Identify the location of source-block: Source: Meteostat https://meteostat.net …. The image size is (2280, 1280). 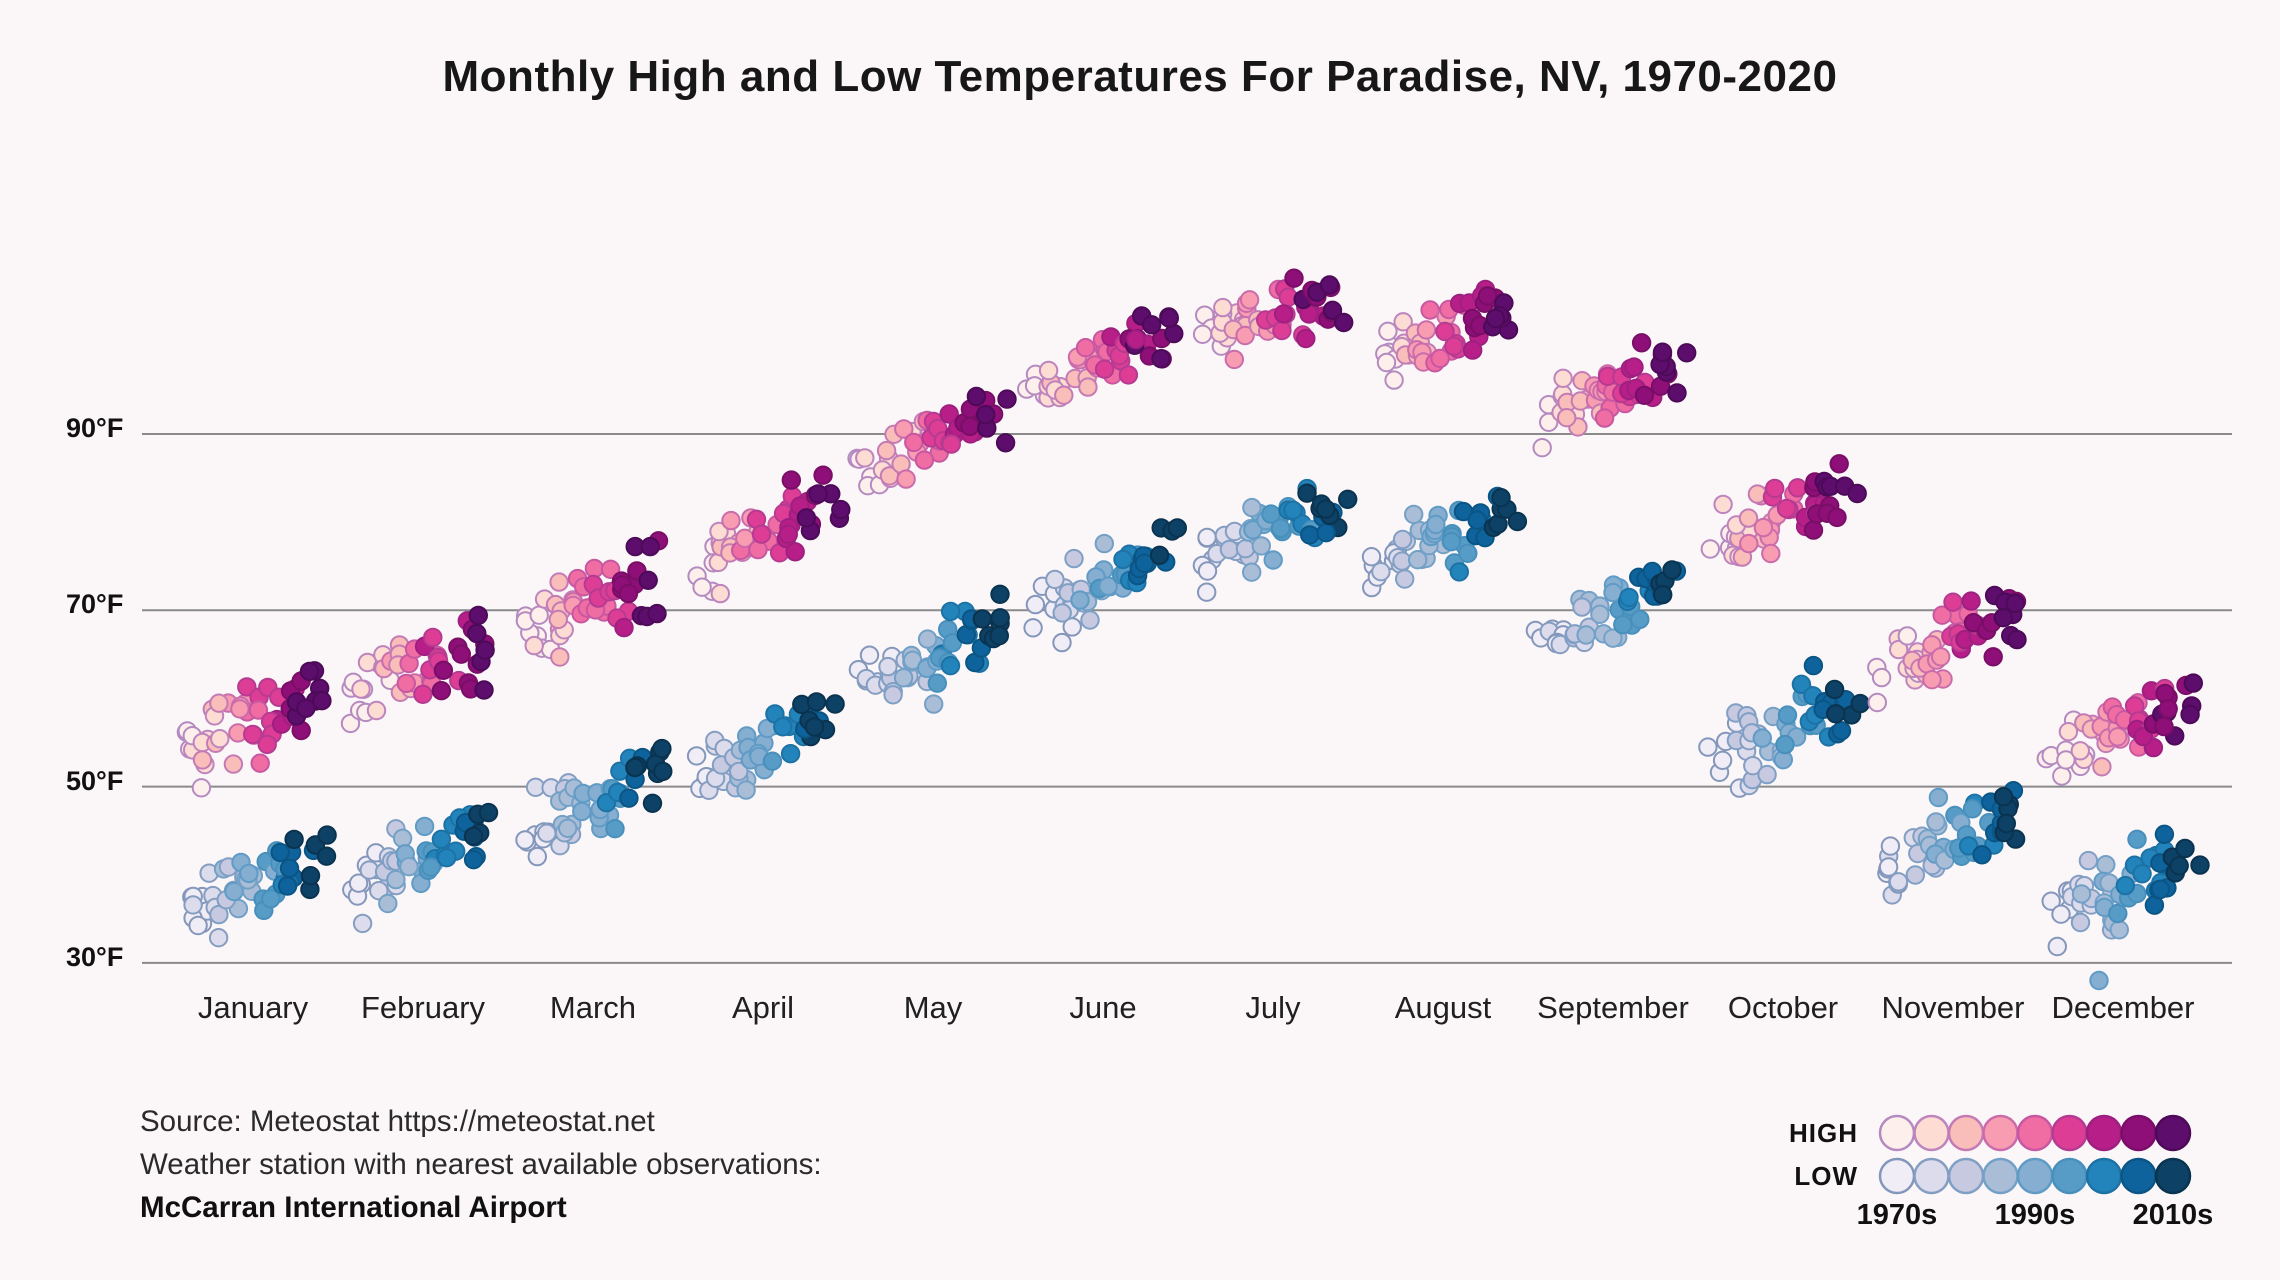
(481, 1164).